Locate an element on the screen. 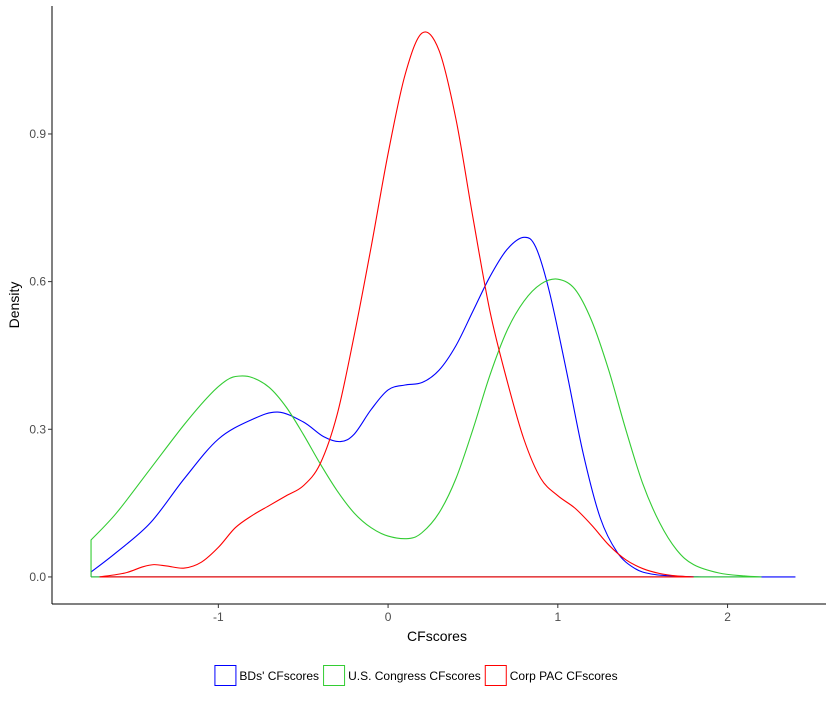 The image size is (832, 701). y-tick-label: 0.6 is located at coordinates (37, 282).